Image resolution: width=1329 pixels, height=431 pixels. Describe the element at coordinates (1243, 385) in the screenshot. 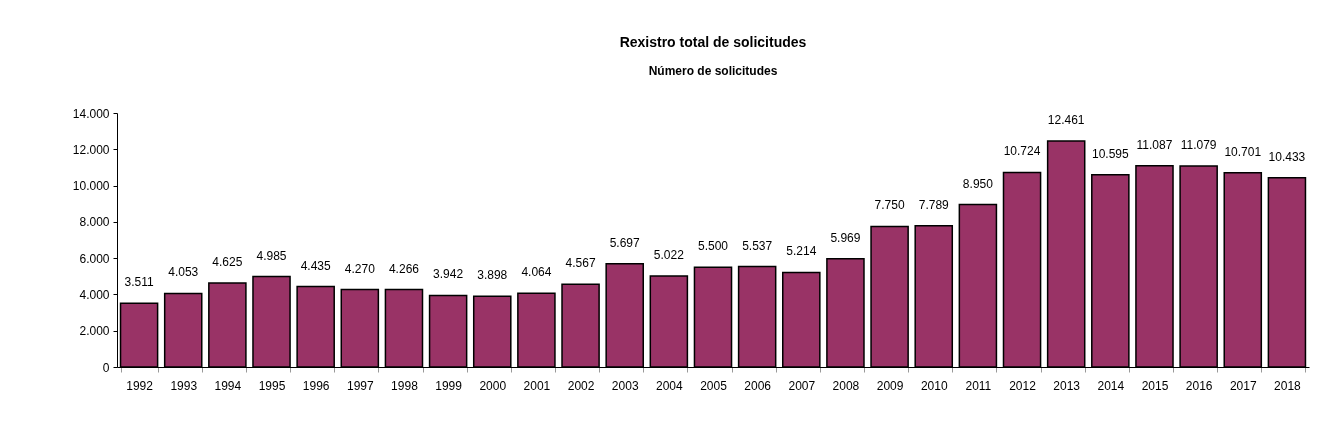

I see `x-tick-label: 2017` at that location.